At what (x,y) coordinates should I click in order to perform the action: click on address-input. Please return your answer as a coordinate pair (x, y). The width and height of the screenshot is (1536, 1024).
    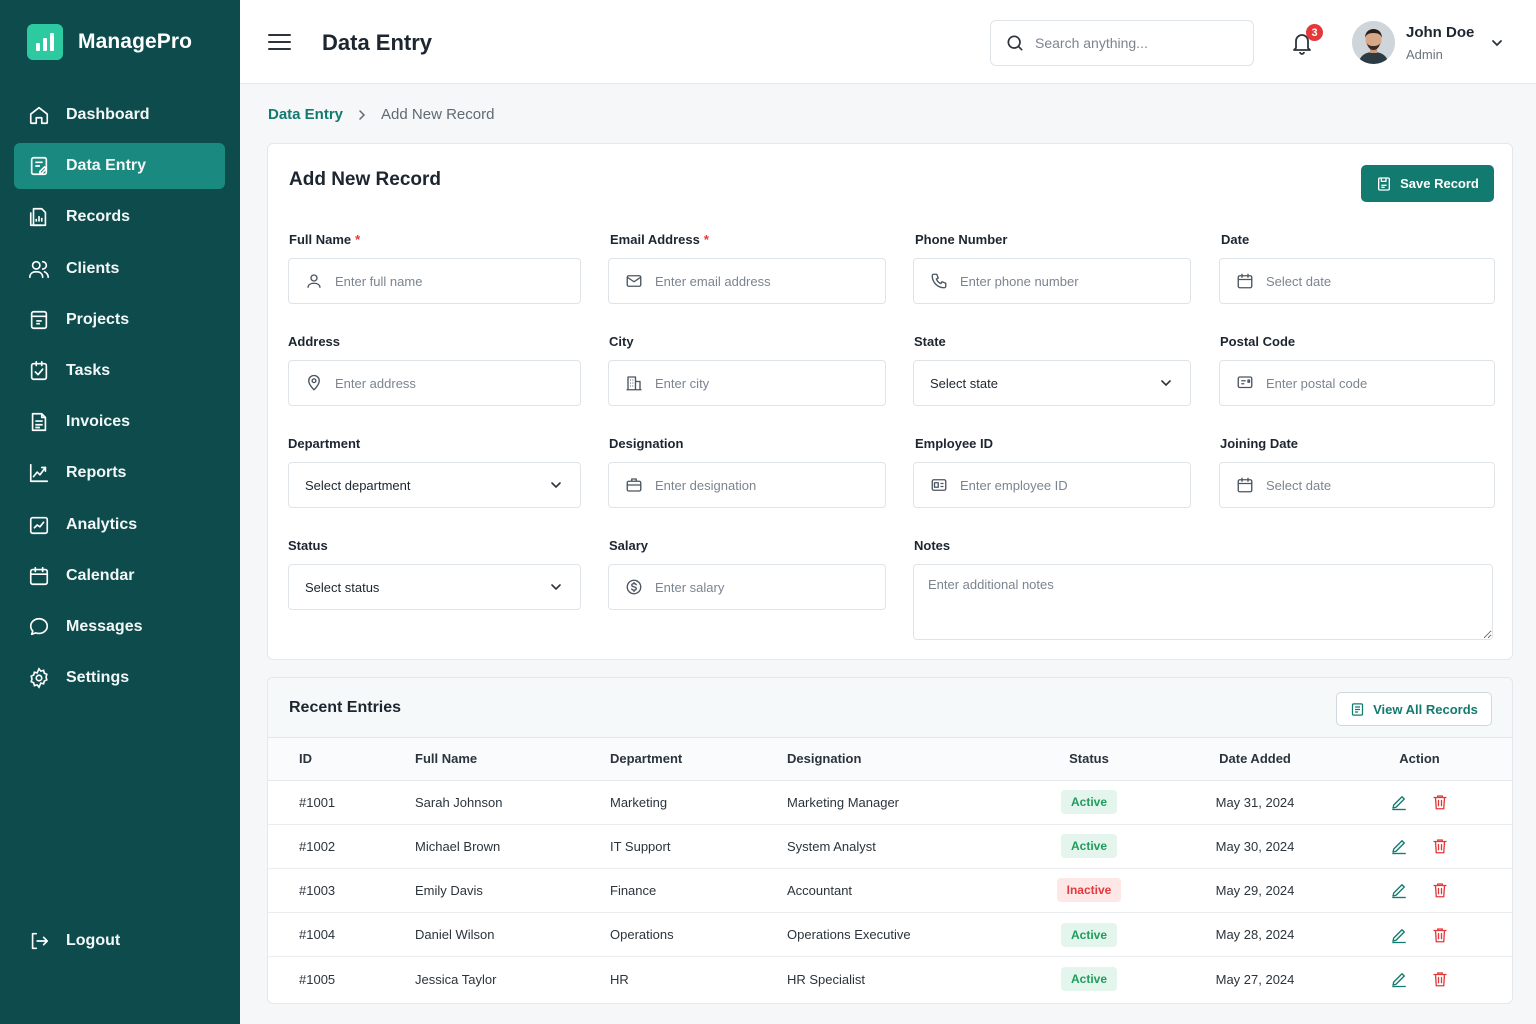
    Looking at the image, I should click on (457, 383).